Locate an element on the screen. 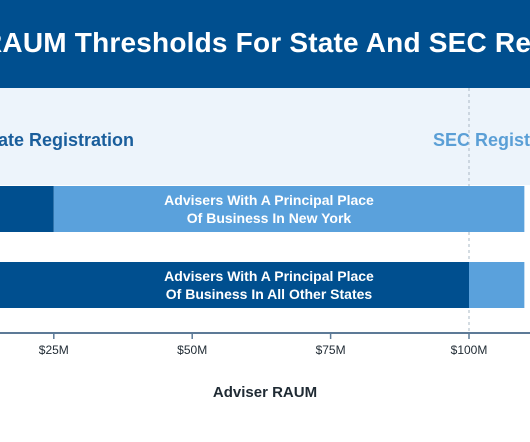 This screenshot has width=530, height=442. x-tick-label-25: $25M is located at coordinates (54, 350).